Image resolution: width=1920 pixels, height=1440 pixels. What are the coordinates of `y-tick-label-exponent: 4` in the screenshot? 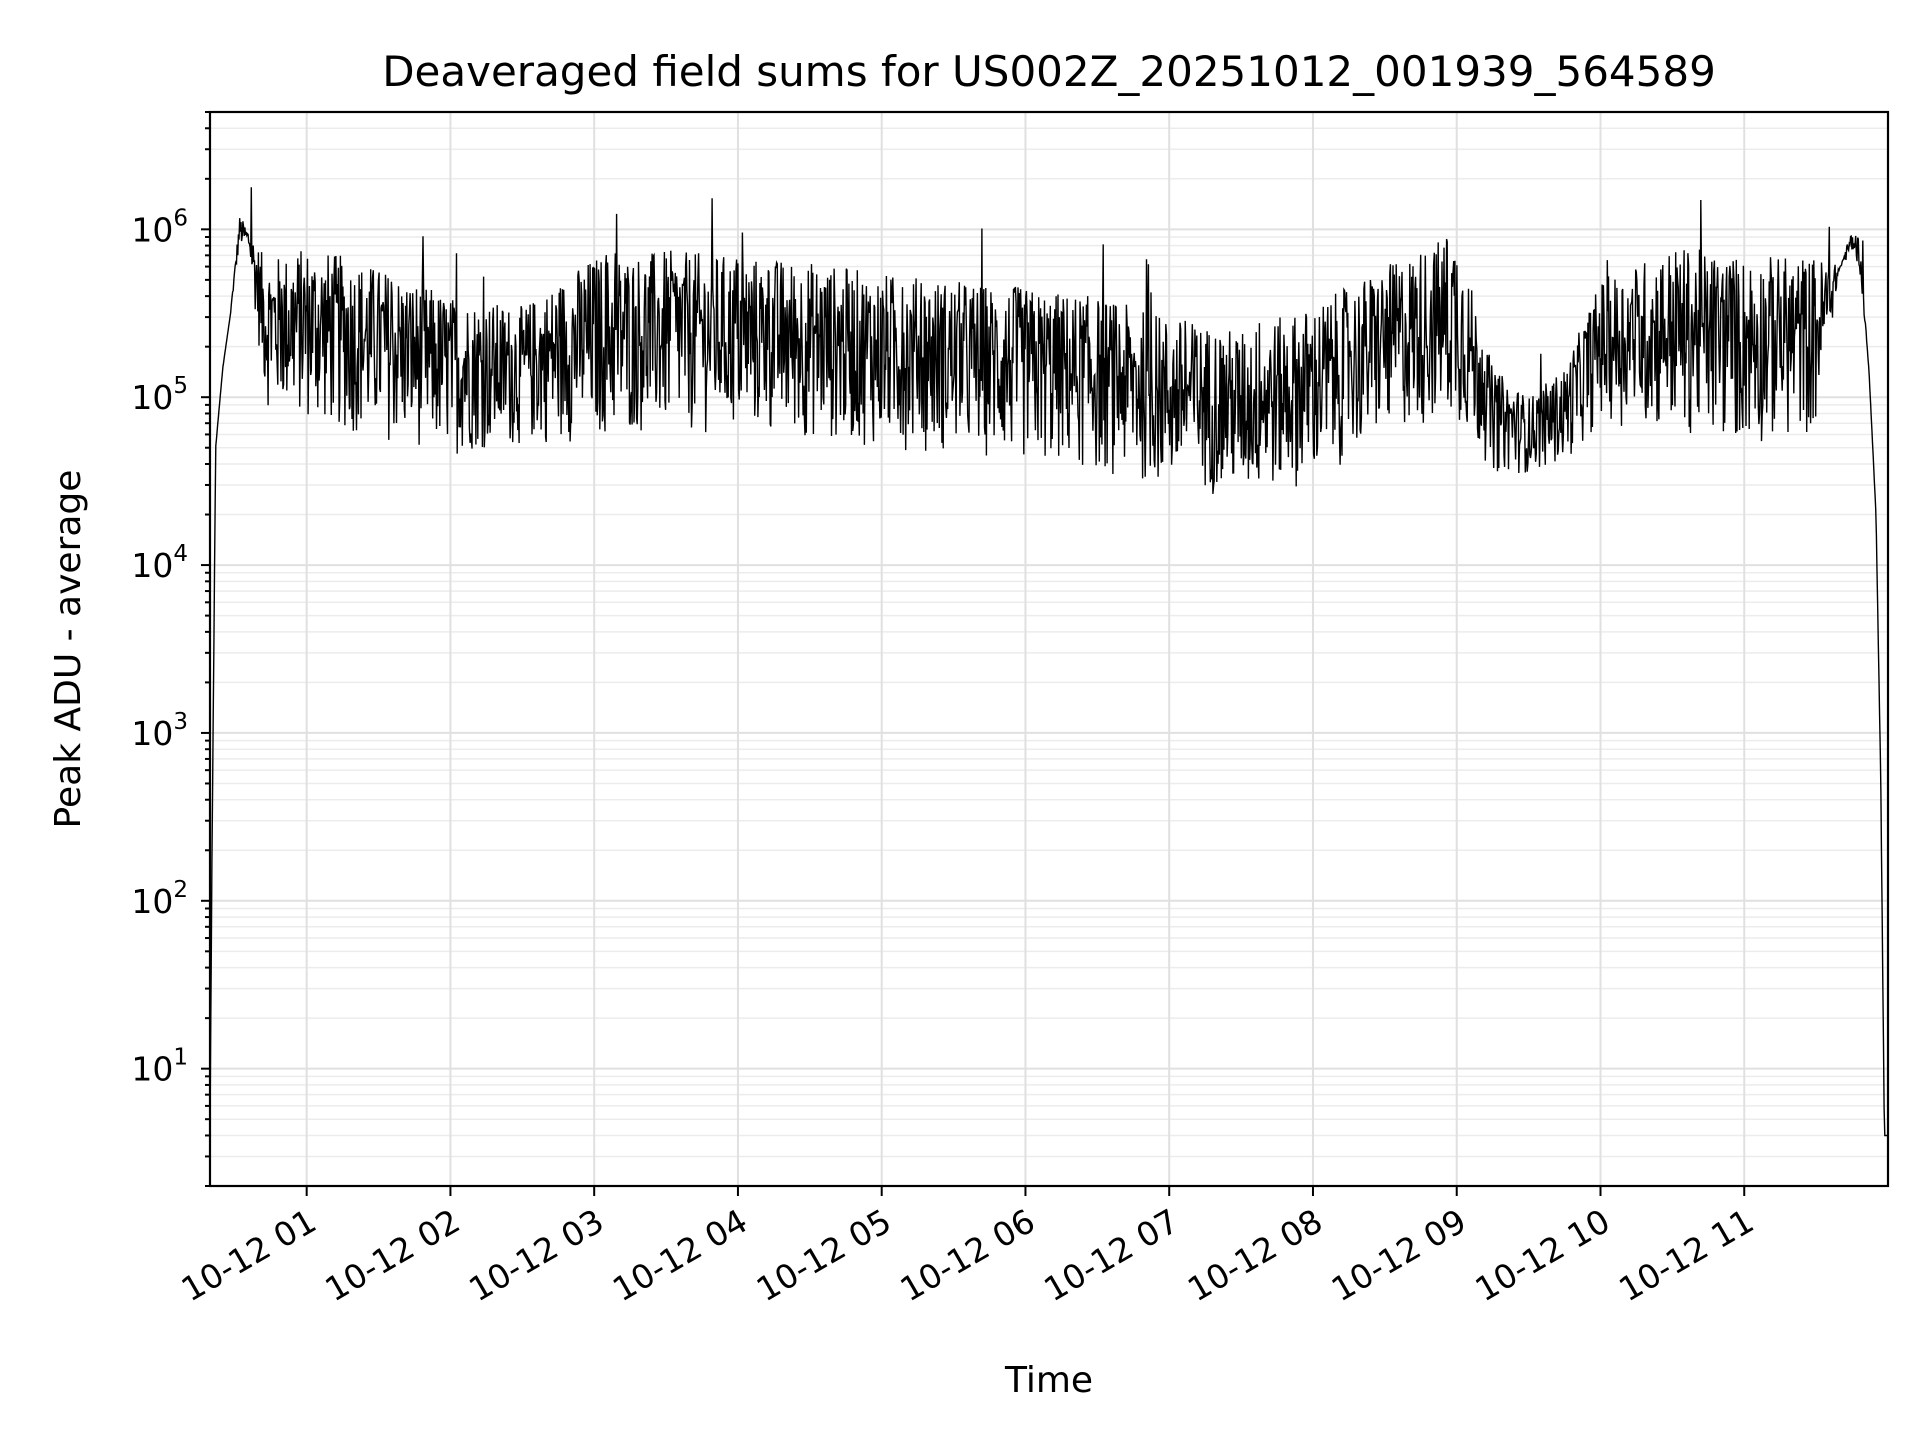 It's located at (180, 554).